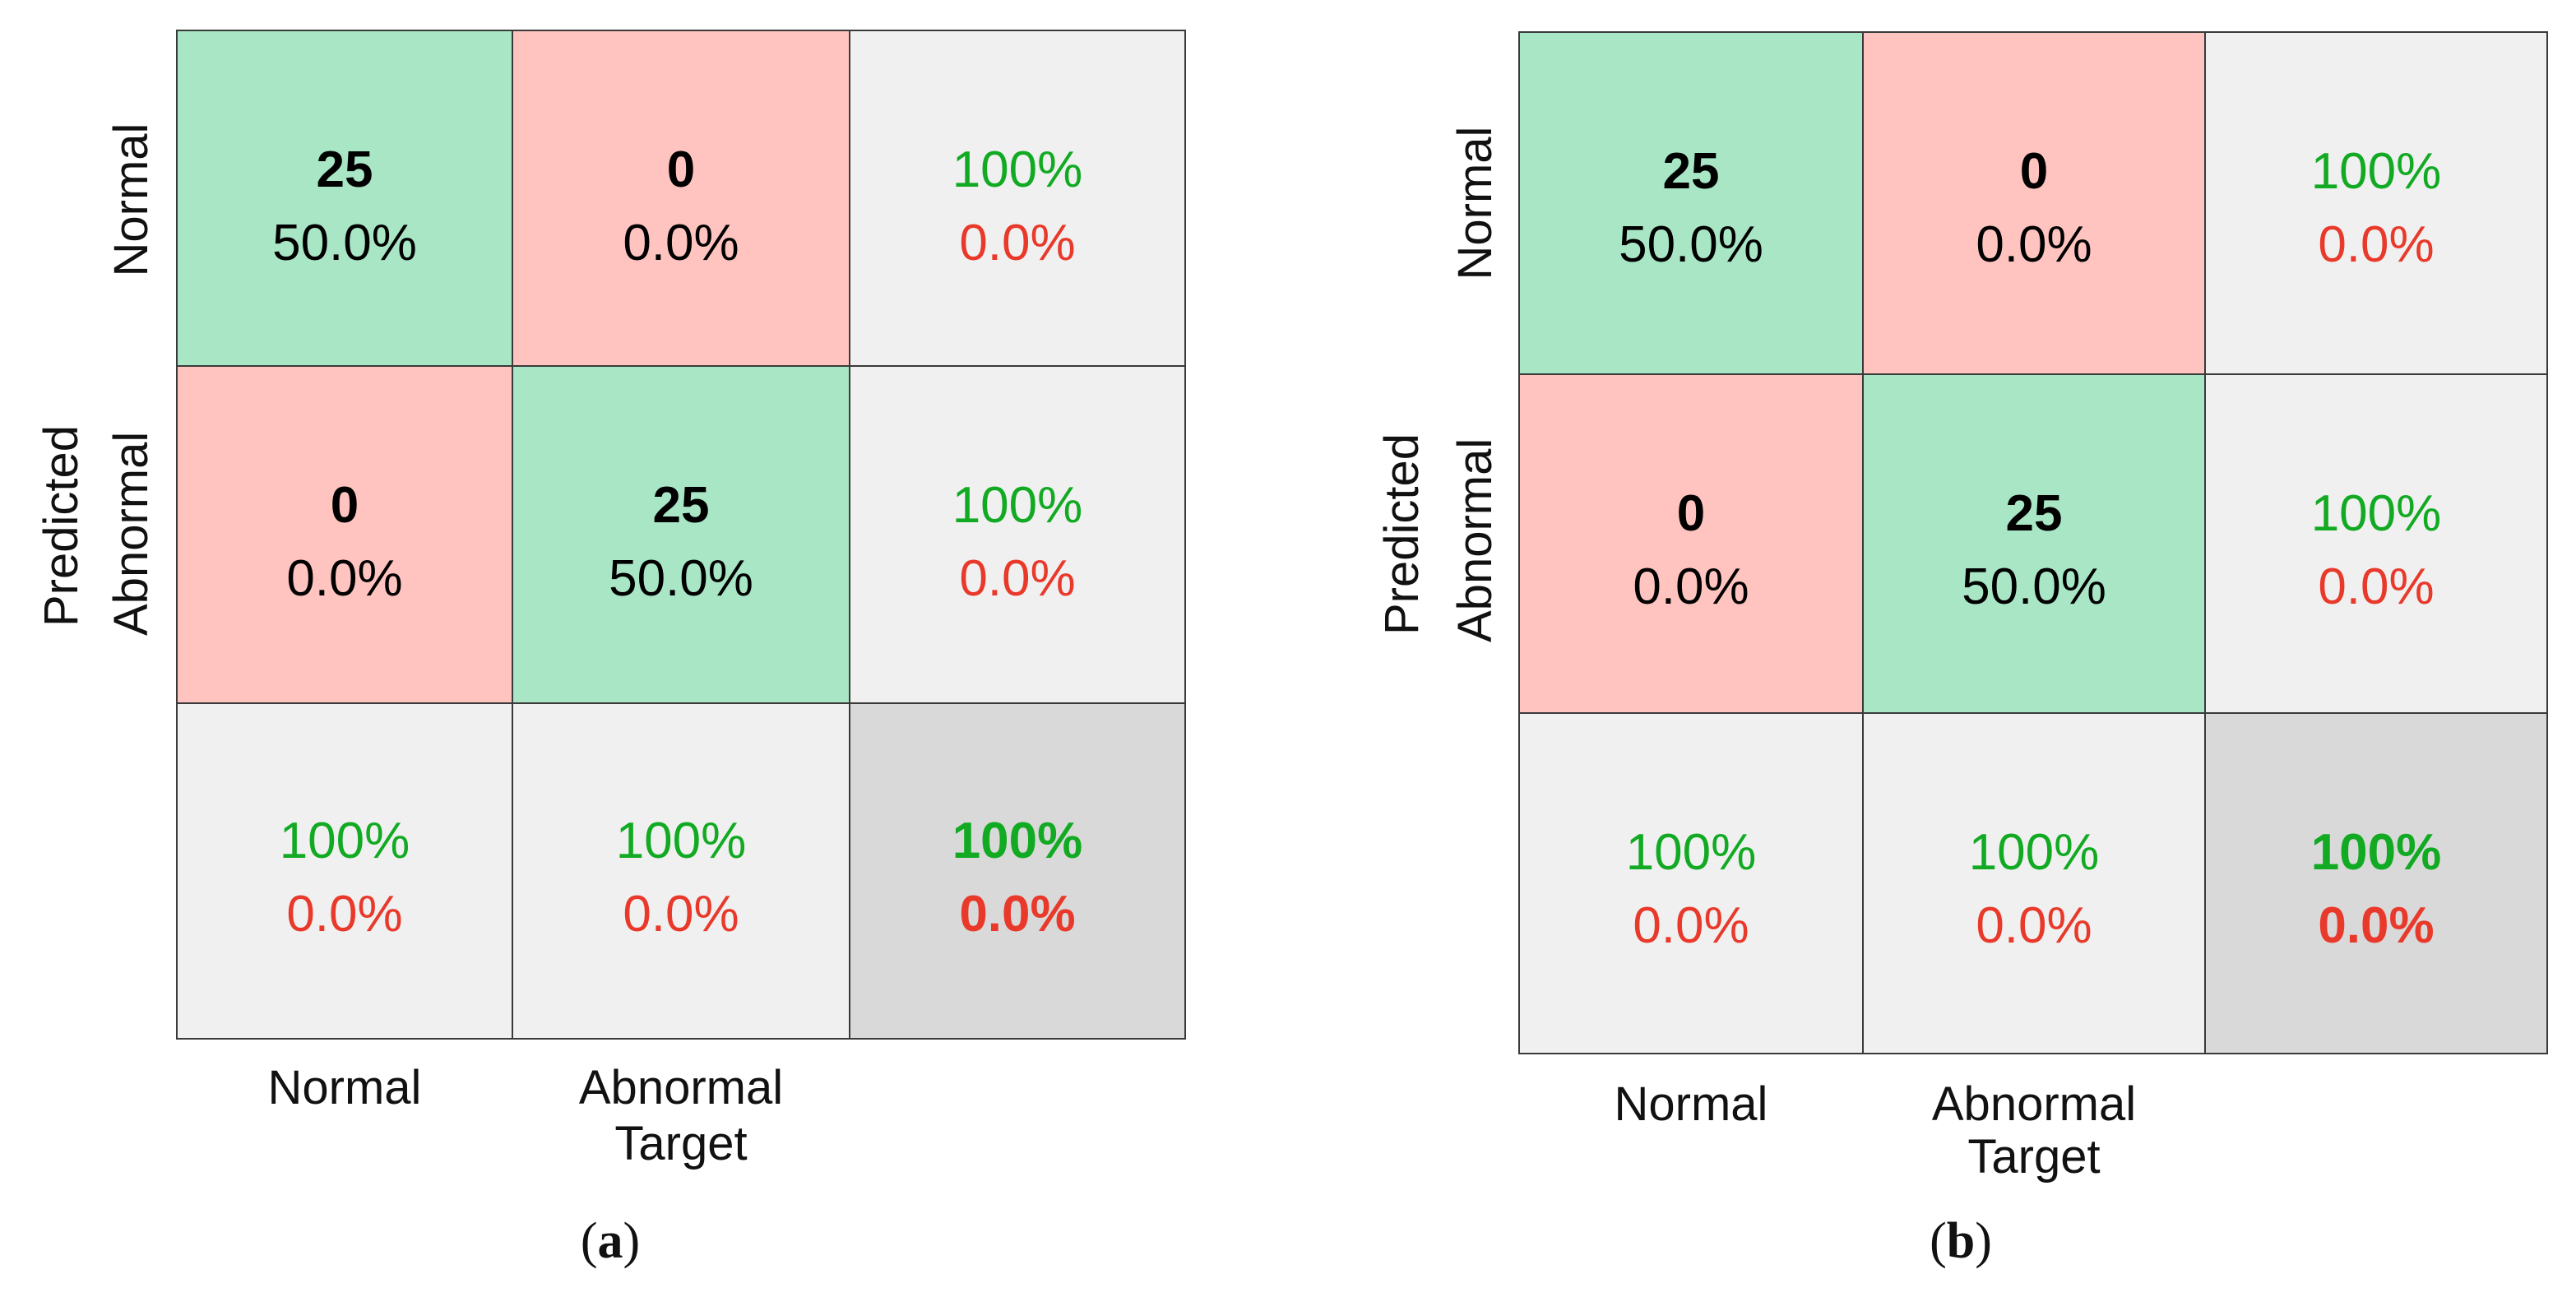 This screenshot has height=1297, width=2576. I want to click on panel-label-a: (a), so click(610, 1241).